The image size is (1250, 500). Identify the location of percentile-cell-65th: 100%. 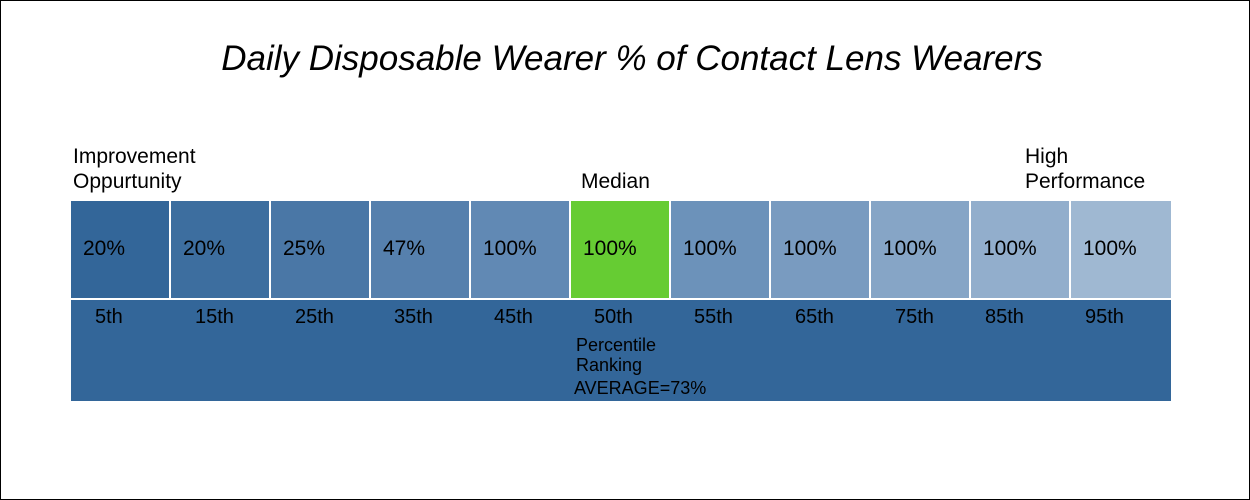
(821, 249).